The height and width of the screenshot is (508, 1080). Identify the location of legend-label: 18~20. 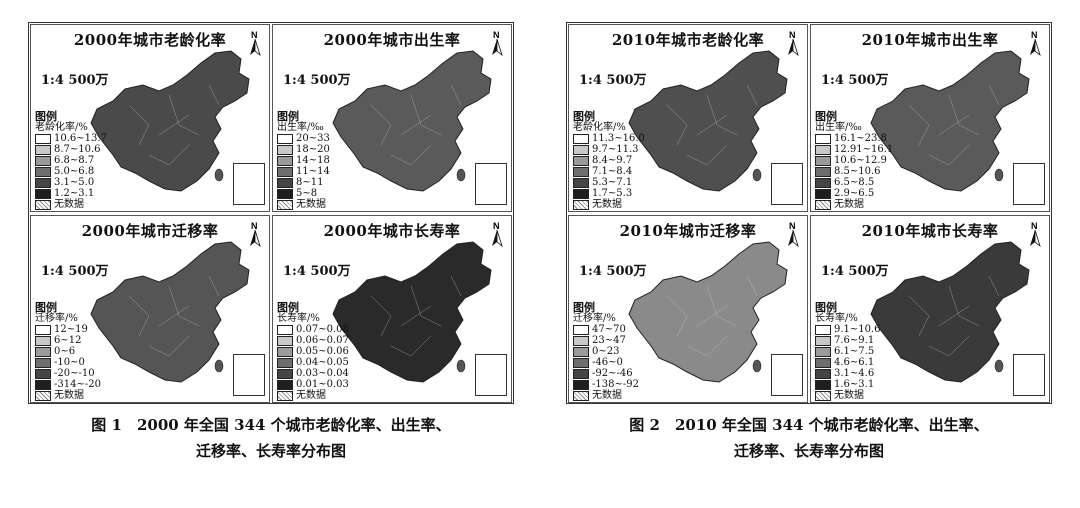
(313, 149).